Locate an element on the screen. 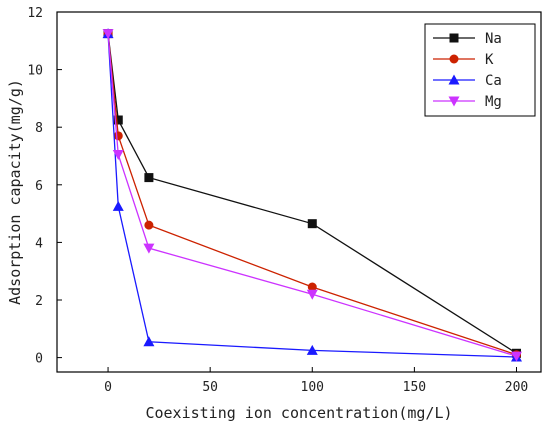  x-axis-title: Coexisting ion concentration(mg/L) is located at coordinates (298, 413).